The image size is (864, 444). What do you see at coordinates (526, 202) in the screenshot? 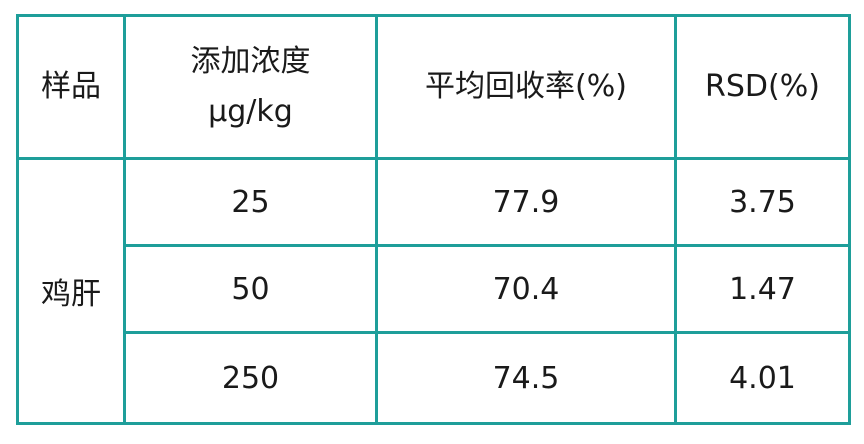
I see `recovery-cell: 77.9` at bounding box center [526, 202].